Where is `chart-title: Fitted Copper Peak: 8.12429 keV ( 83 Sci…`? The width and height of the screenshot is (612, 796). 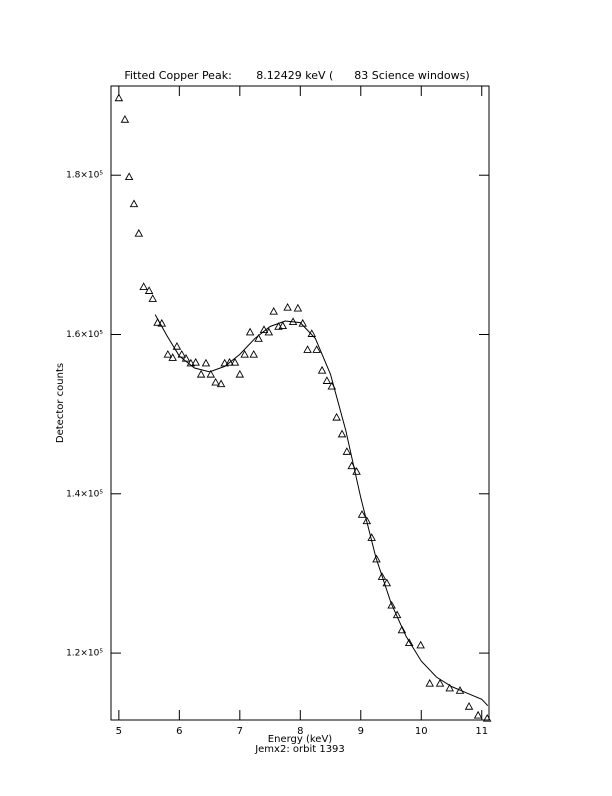
chart-title: Fitted Copper Peak: 8.12429 keV ( 83 Sci… is located at coordinates (296, 75).